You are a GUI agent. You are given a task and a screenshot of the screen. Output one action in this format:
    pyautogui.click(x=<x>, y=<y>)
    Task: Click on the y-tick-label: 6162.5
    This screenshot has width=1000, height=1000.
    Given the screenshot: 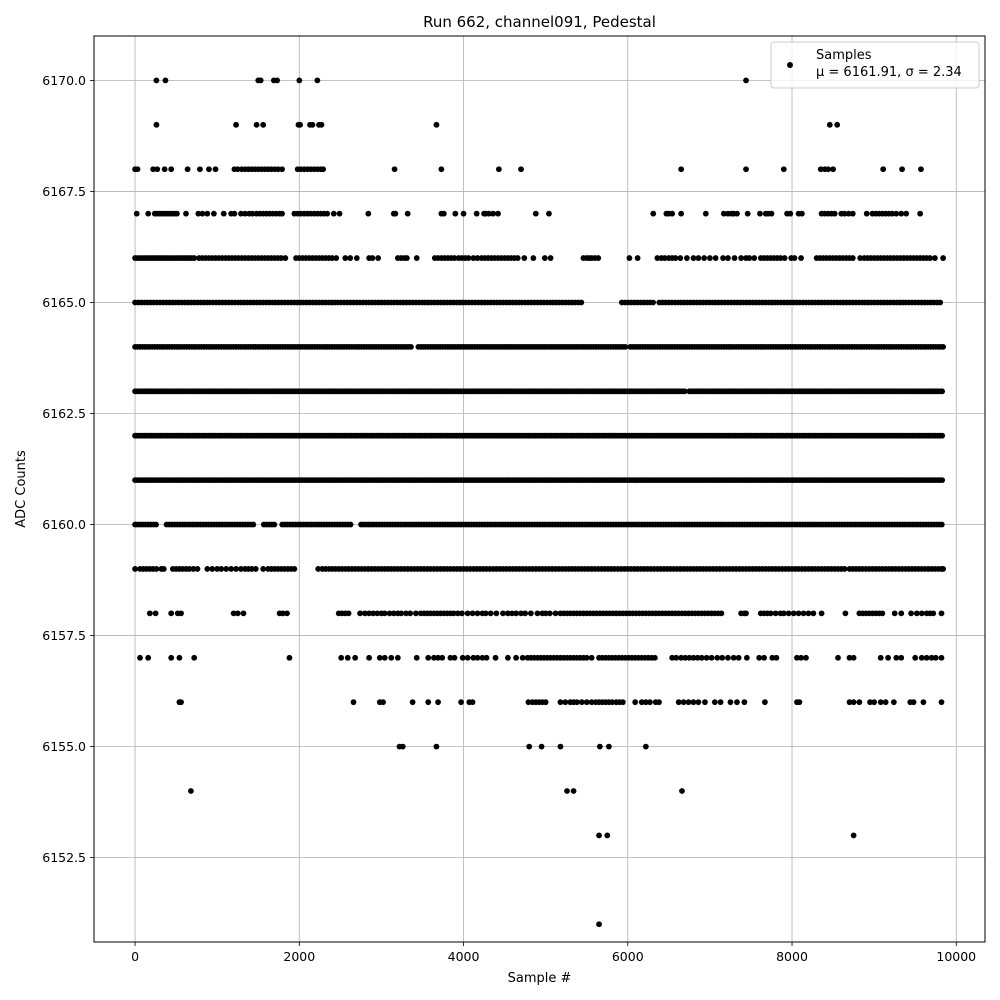 What is the action you would take?
    pyautogui.click(x=64, y=413)
    